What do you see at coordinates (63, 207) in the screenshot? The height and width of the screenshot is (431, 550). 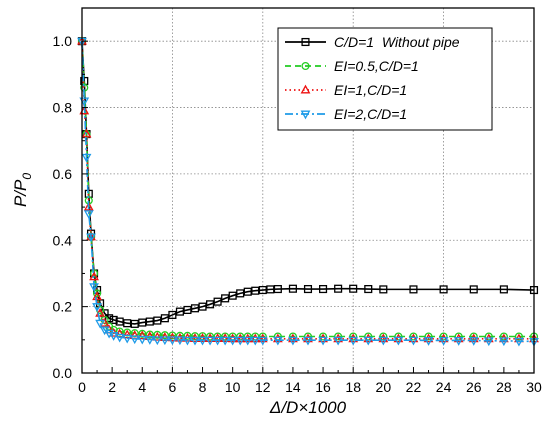 I see `y-tick-labels: 0.0 0.2 0.4 0.6 0.8 1.0` at bounding box center [63, 207].